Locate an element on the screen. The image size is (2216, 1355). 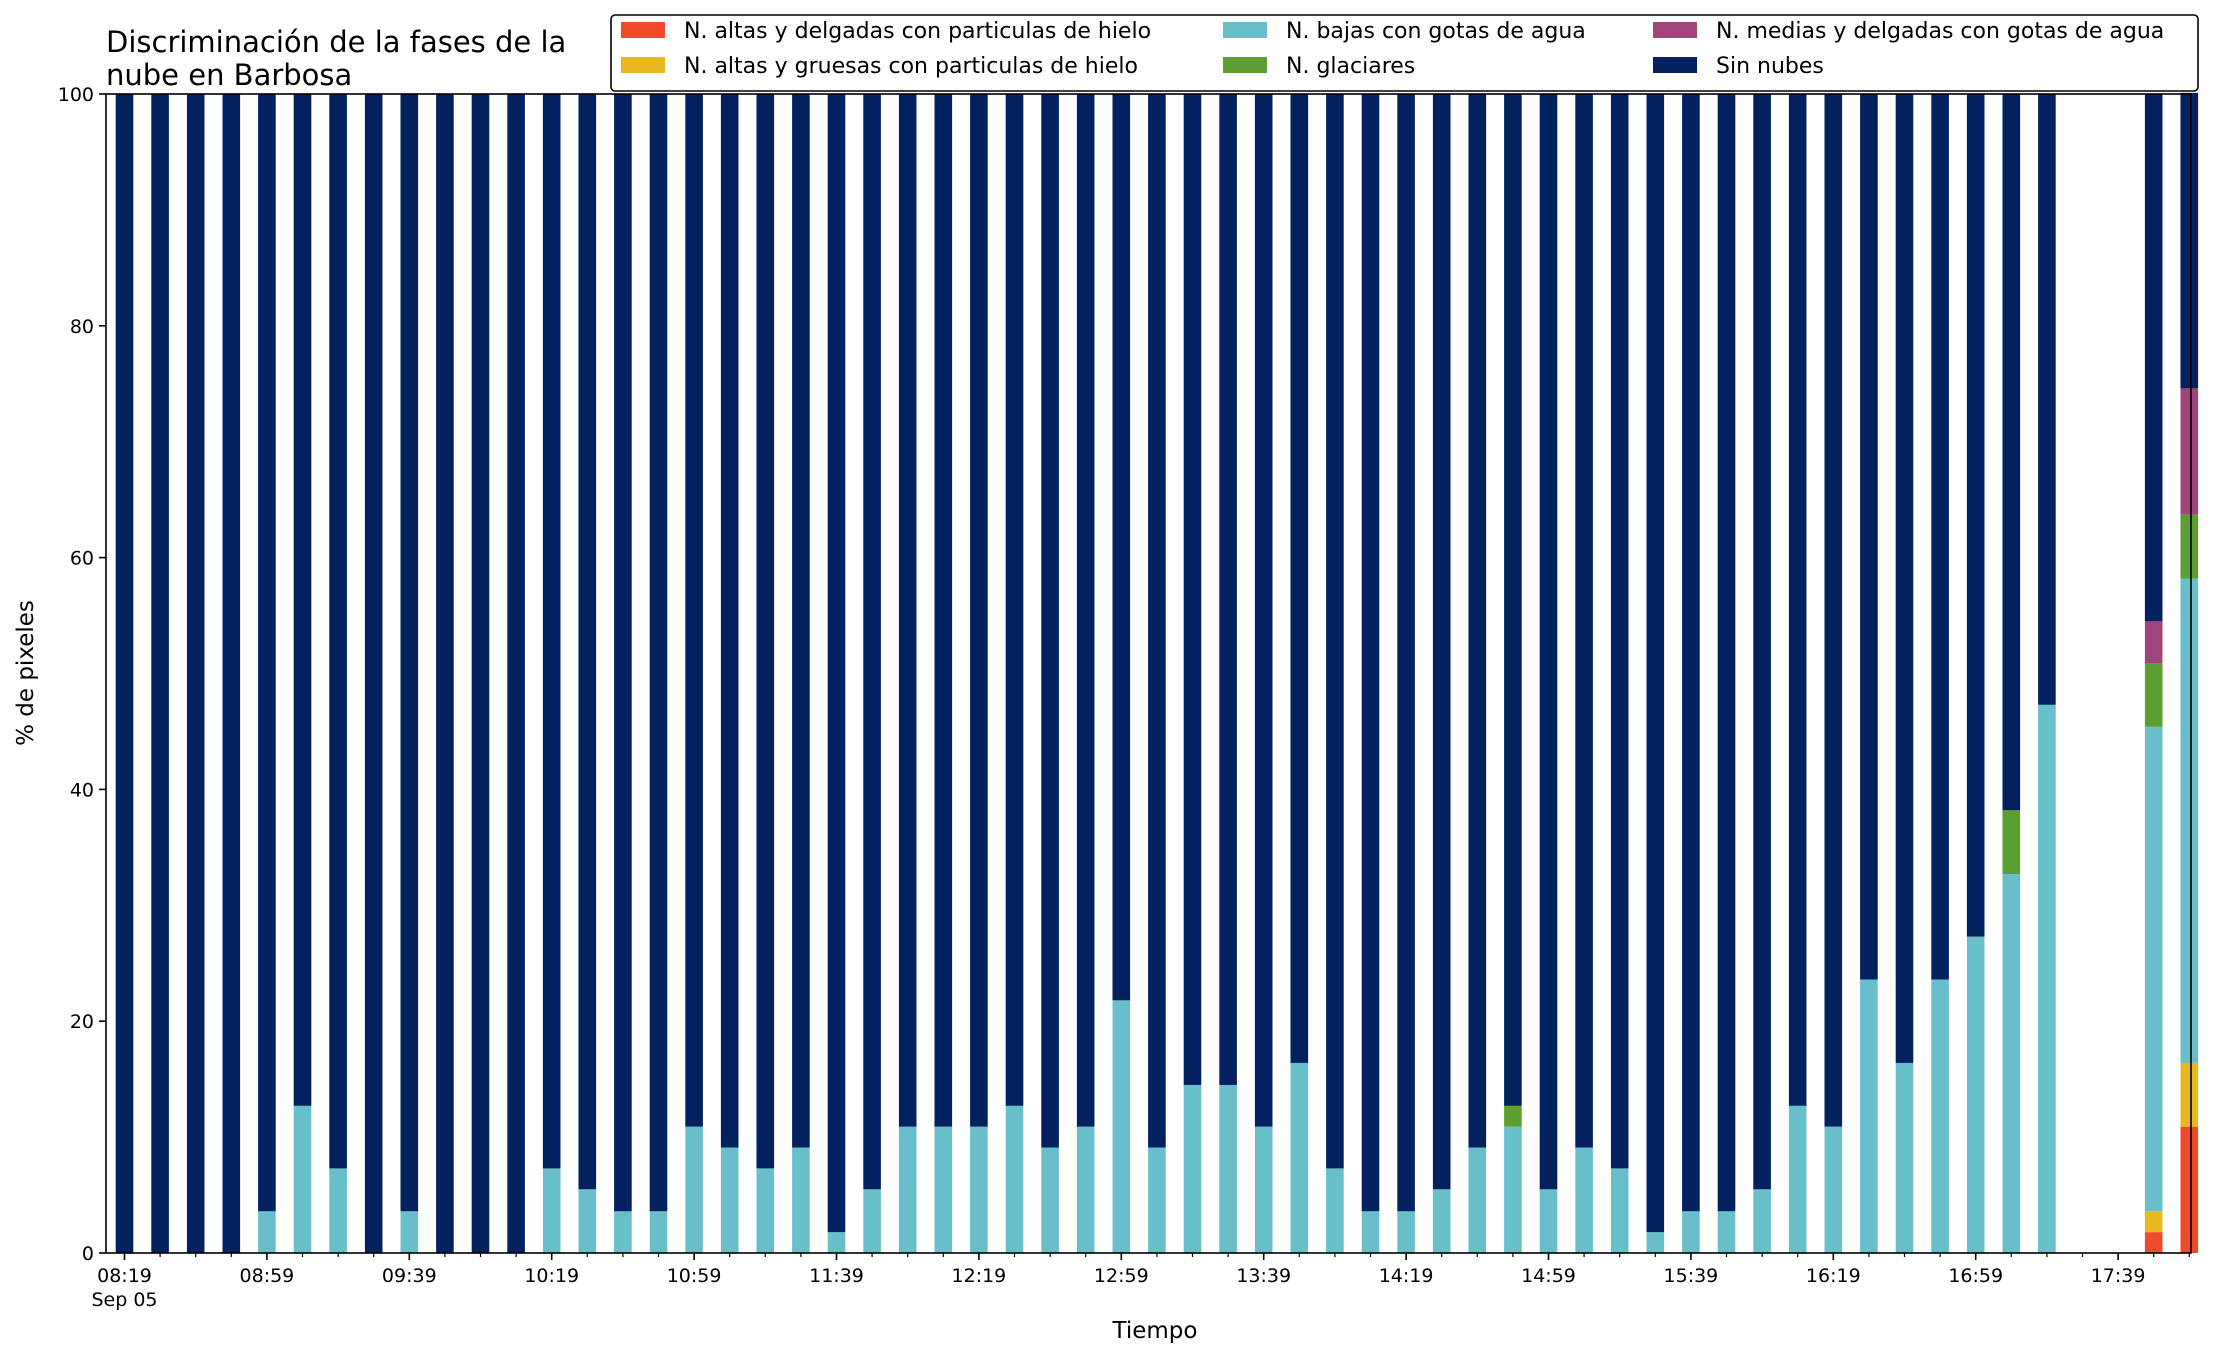
bar-segment-s2-i42 is located at coordinates (1619, 1210).